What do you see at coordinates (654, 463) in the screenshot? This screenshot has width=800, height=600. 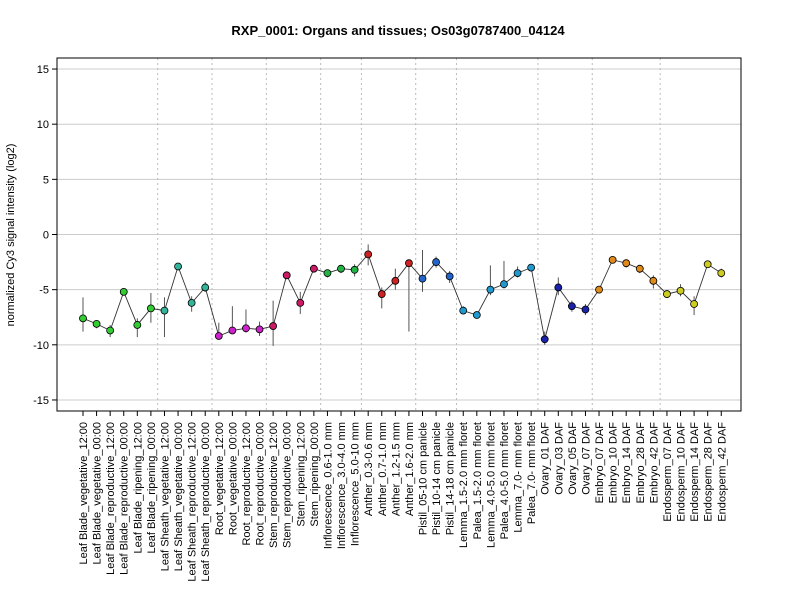 I see `x-tick-label: Embryo_42 DAF` at bounding box center [654, 463].